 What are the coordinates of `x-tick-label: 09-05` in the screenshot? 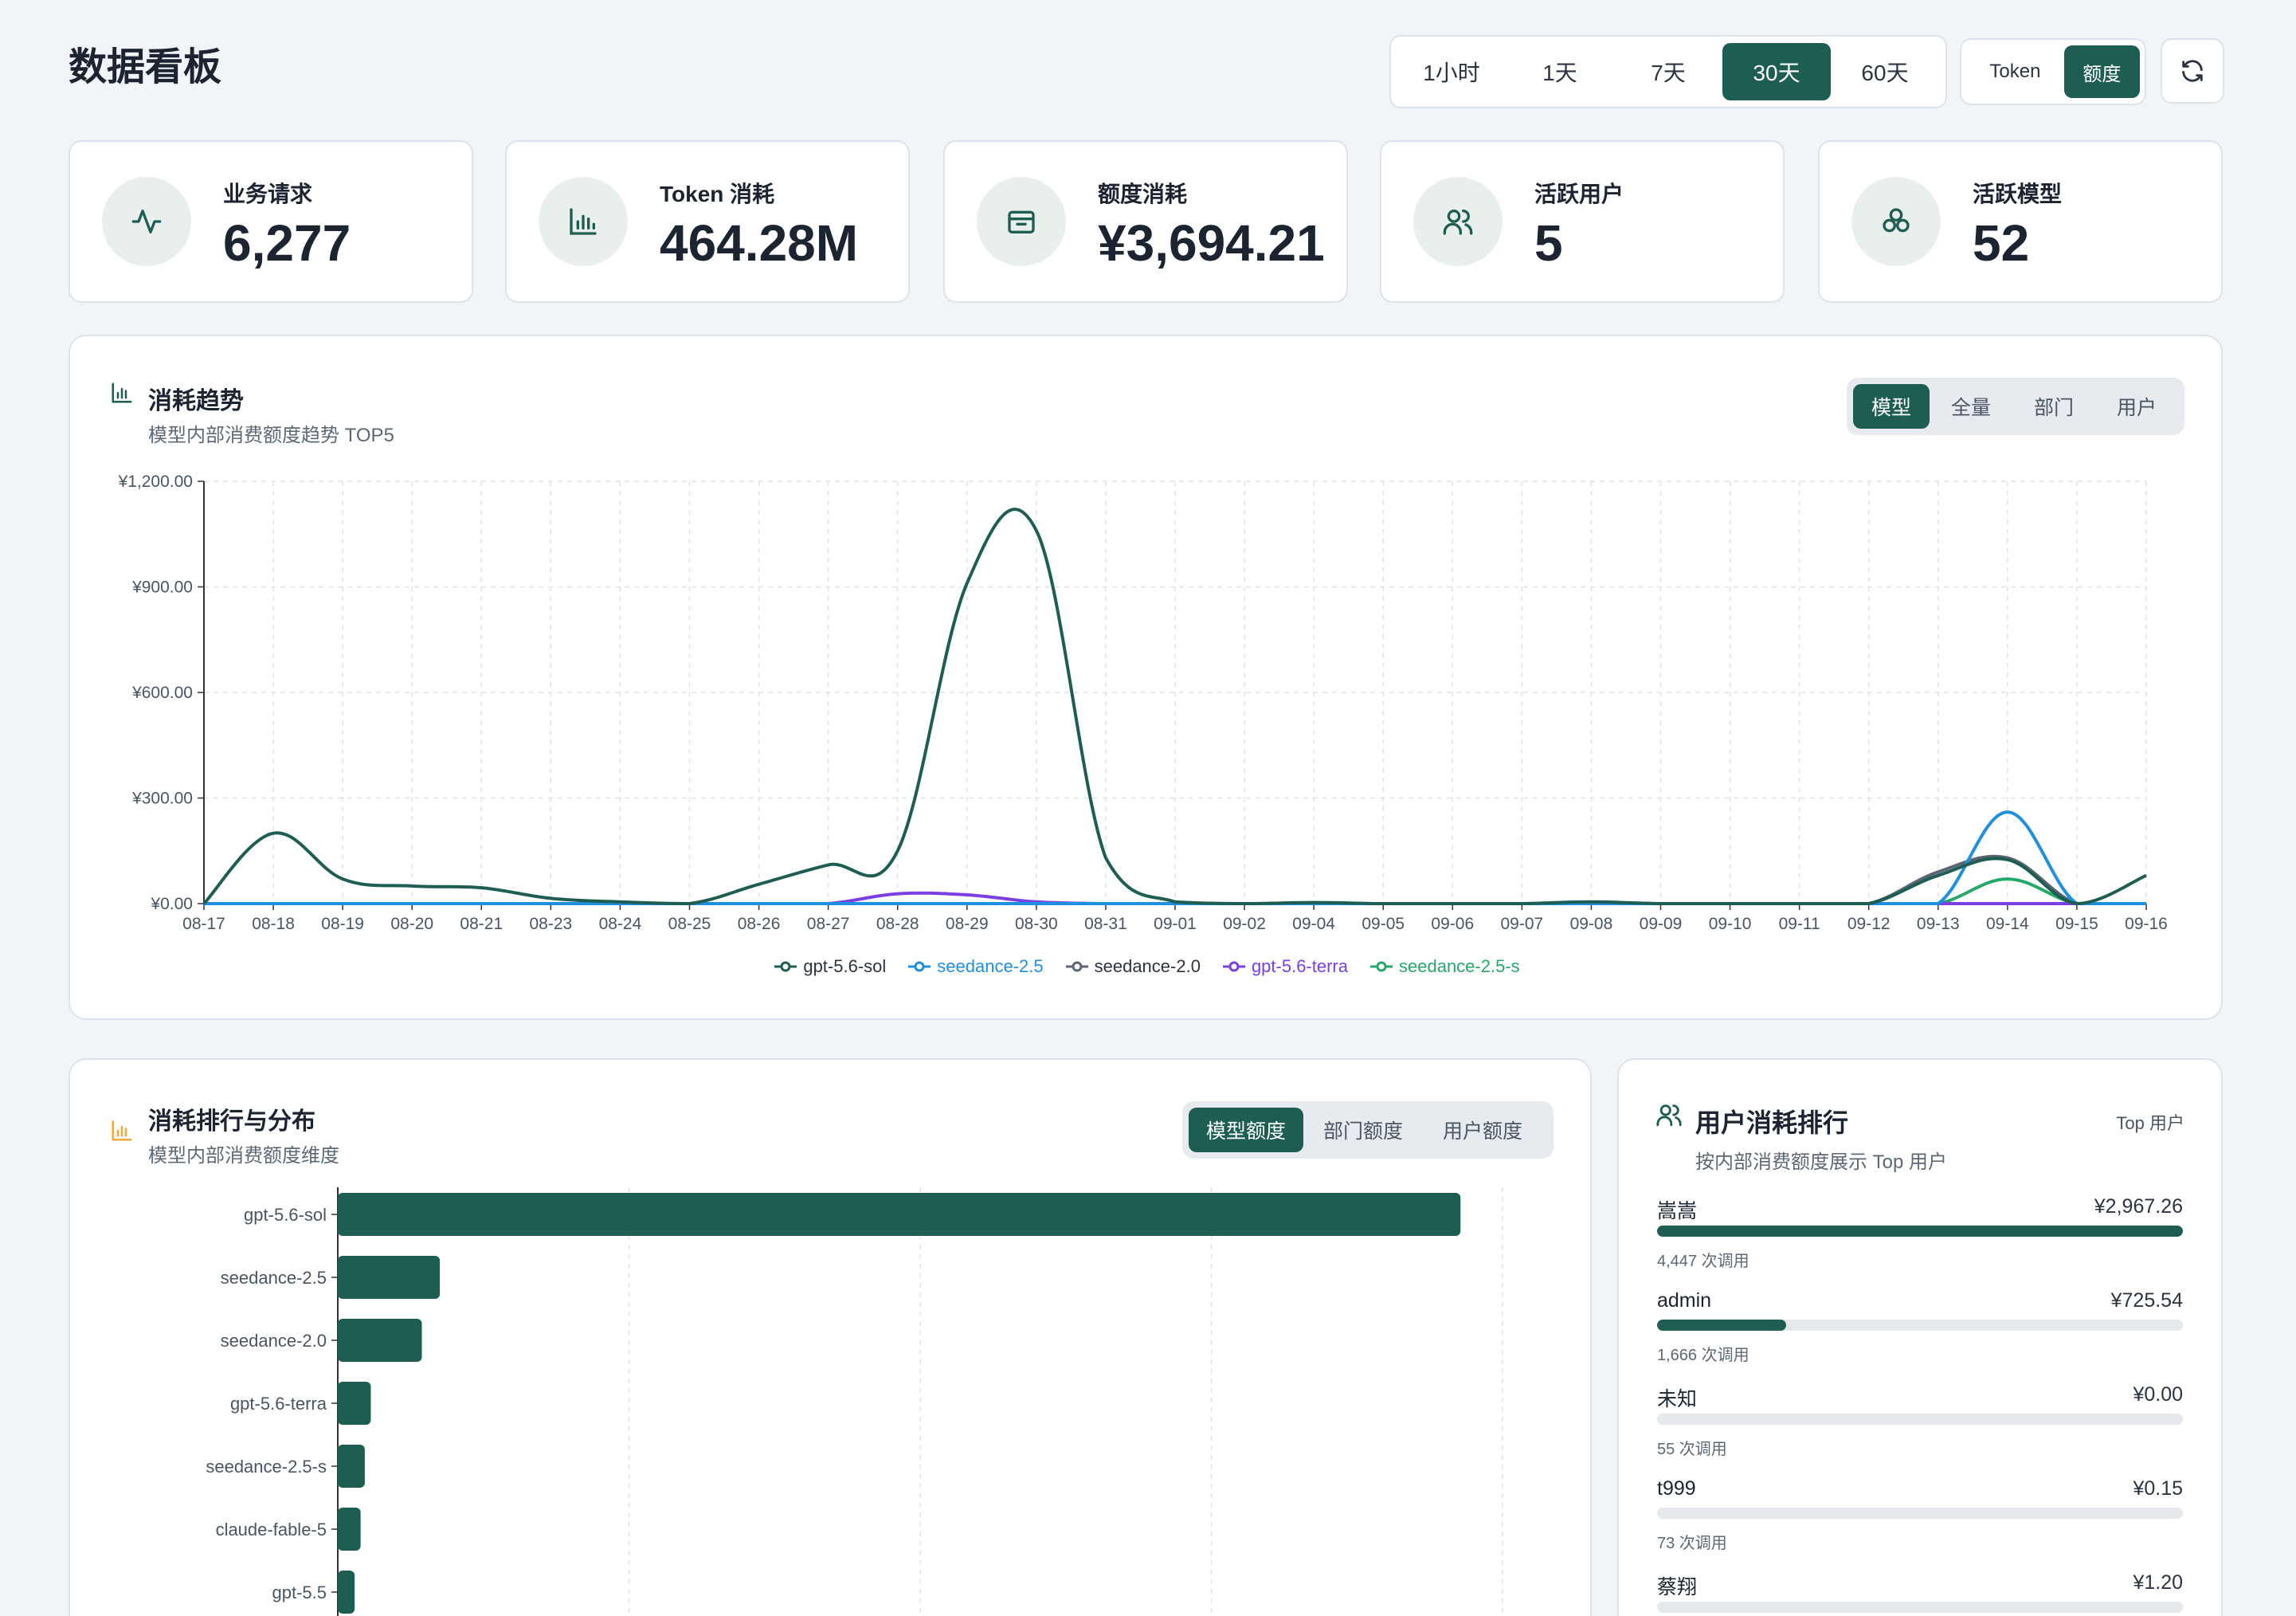 It's located at (1383, 924).